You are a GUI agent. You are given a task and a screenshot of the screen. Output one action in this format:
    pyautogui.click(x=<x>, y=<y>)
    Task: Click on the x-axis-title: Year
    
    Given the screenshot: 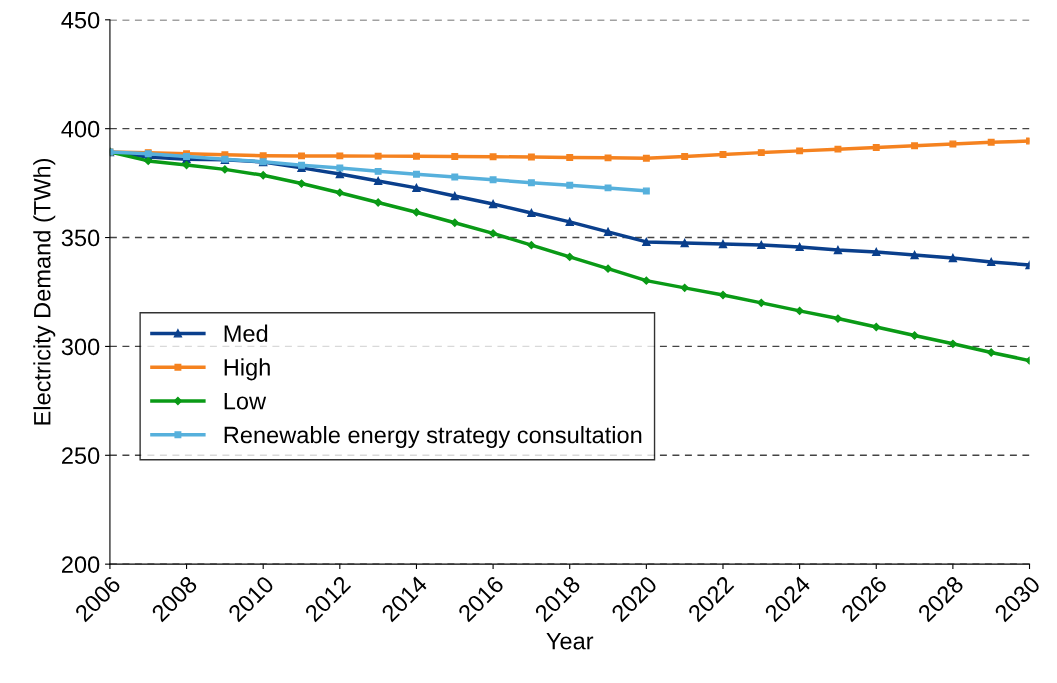 What is the action you would take?
    pyautogui.click(x=570, y=641)
    